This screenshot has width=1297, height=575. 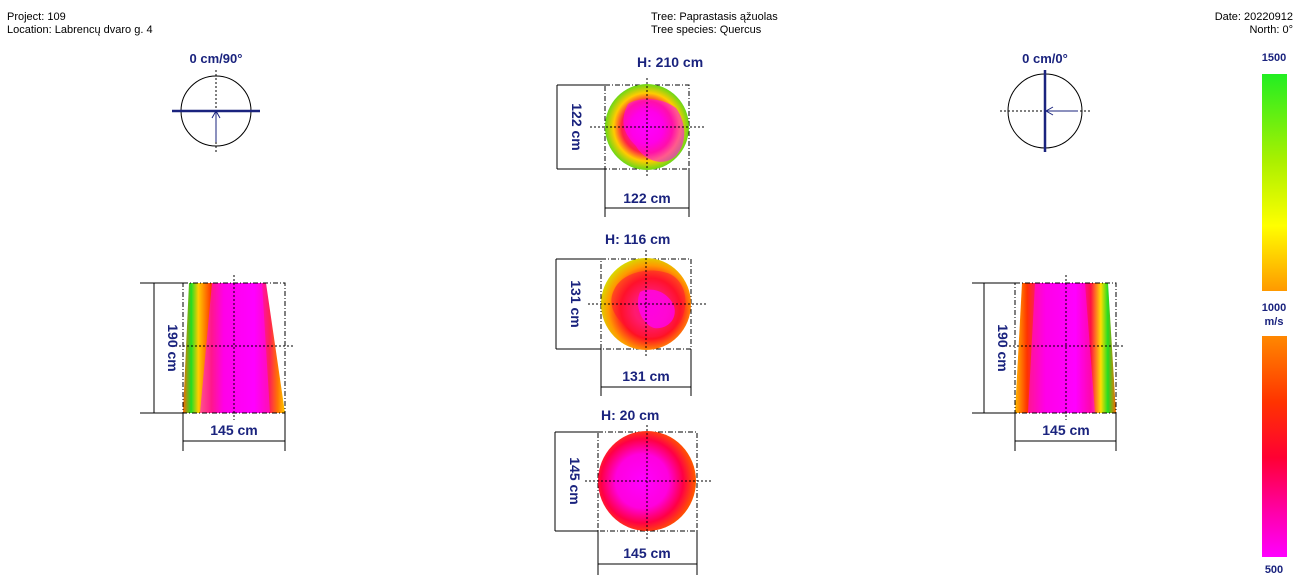 What do you see at coordinates (646, 198) in the screenshot?
I see `section-1-depth: 122 cm` at bounding box center [646, 198].